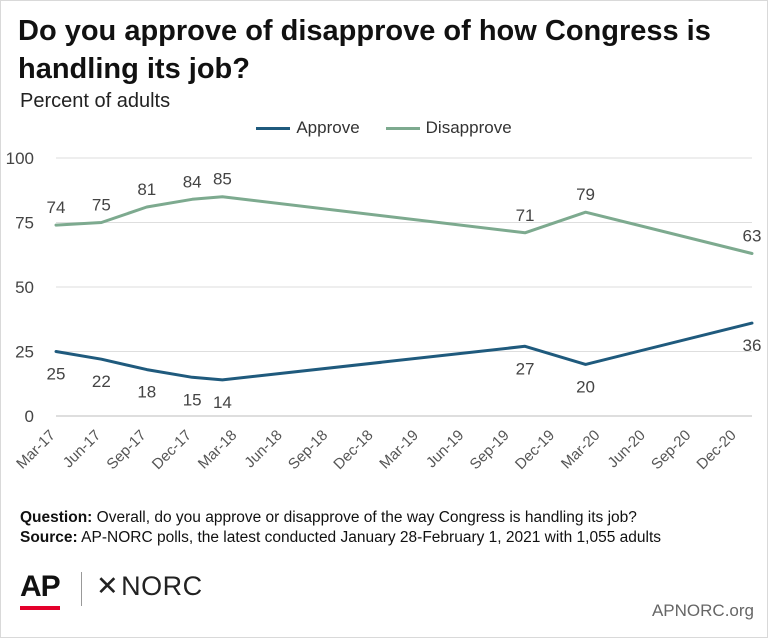 Image resolution: width=768 pixels, height=638 pixels. What do you see at coordinates (24, 352) in the screenshot?
I see `y-tick-label: 25` at bounding box center [24, 352].